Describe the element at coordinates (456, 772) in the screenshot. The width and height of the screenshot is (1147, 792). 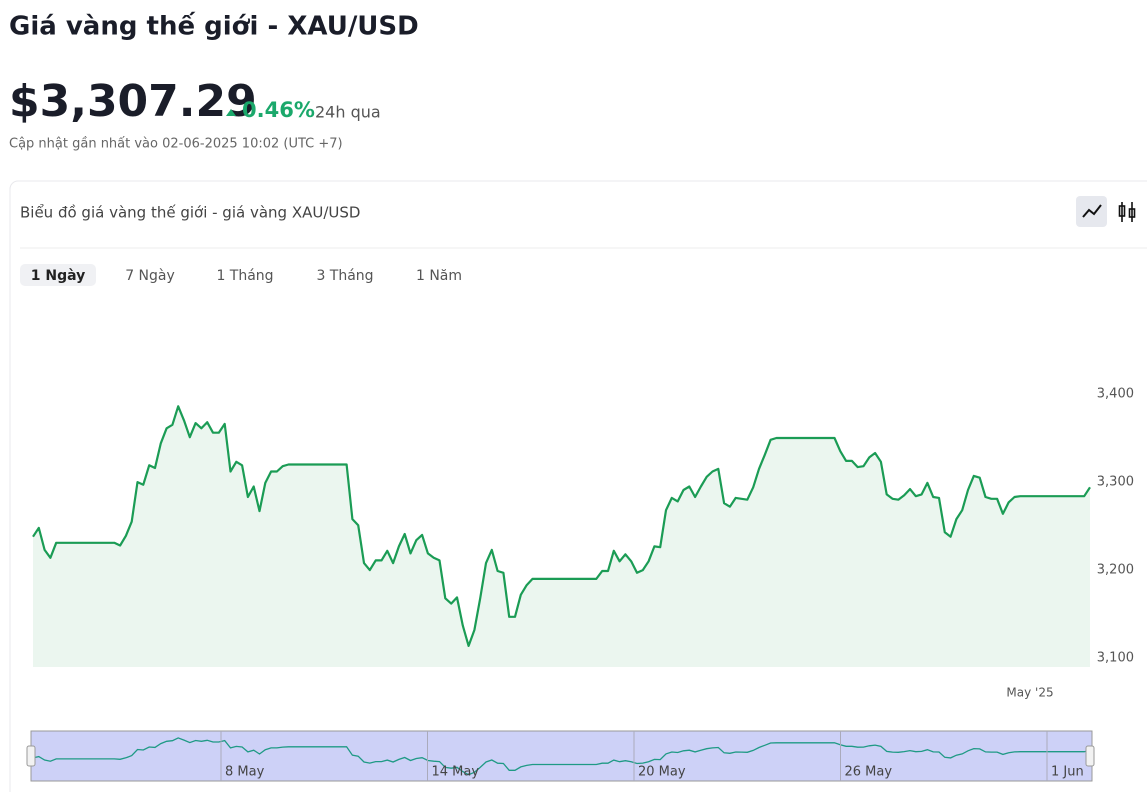
I see `navigator-label: 14 May` at that location.